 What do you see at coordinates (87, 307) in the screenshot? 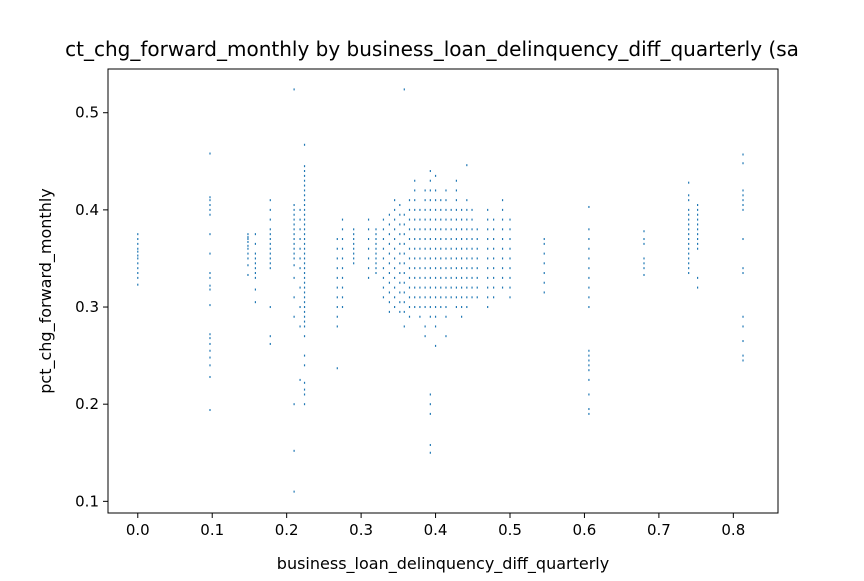
I see `y-tick-label: 0.3` at bounding box center [87, 307].